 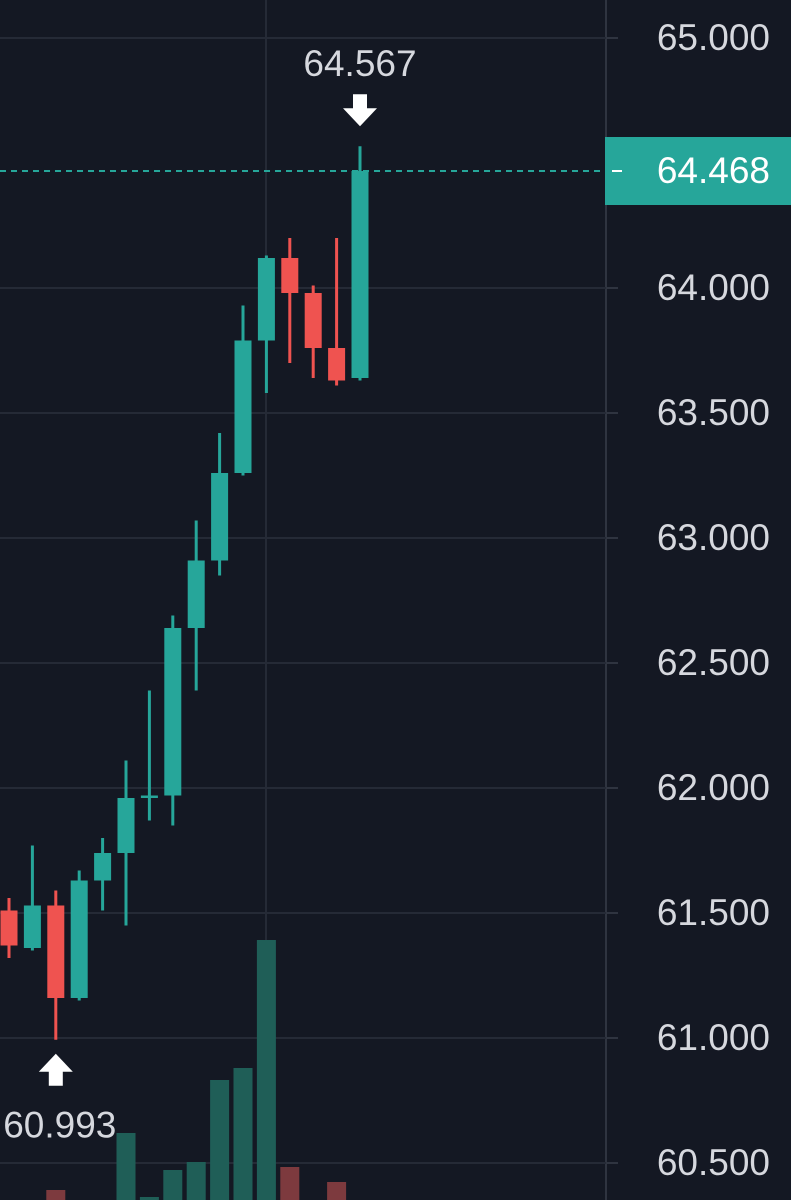 I want to click on low-arrow, so click(x=55, y=1069).